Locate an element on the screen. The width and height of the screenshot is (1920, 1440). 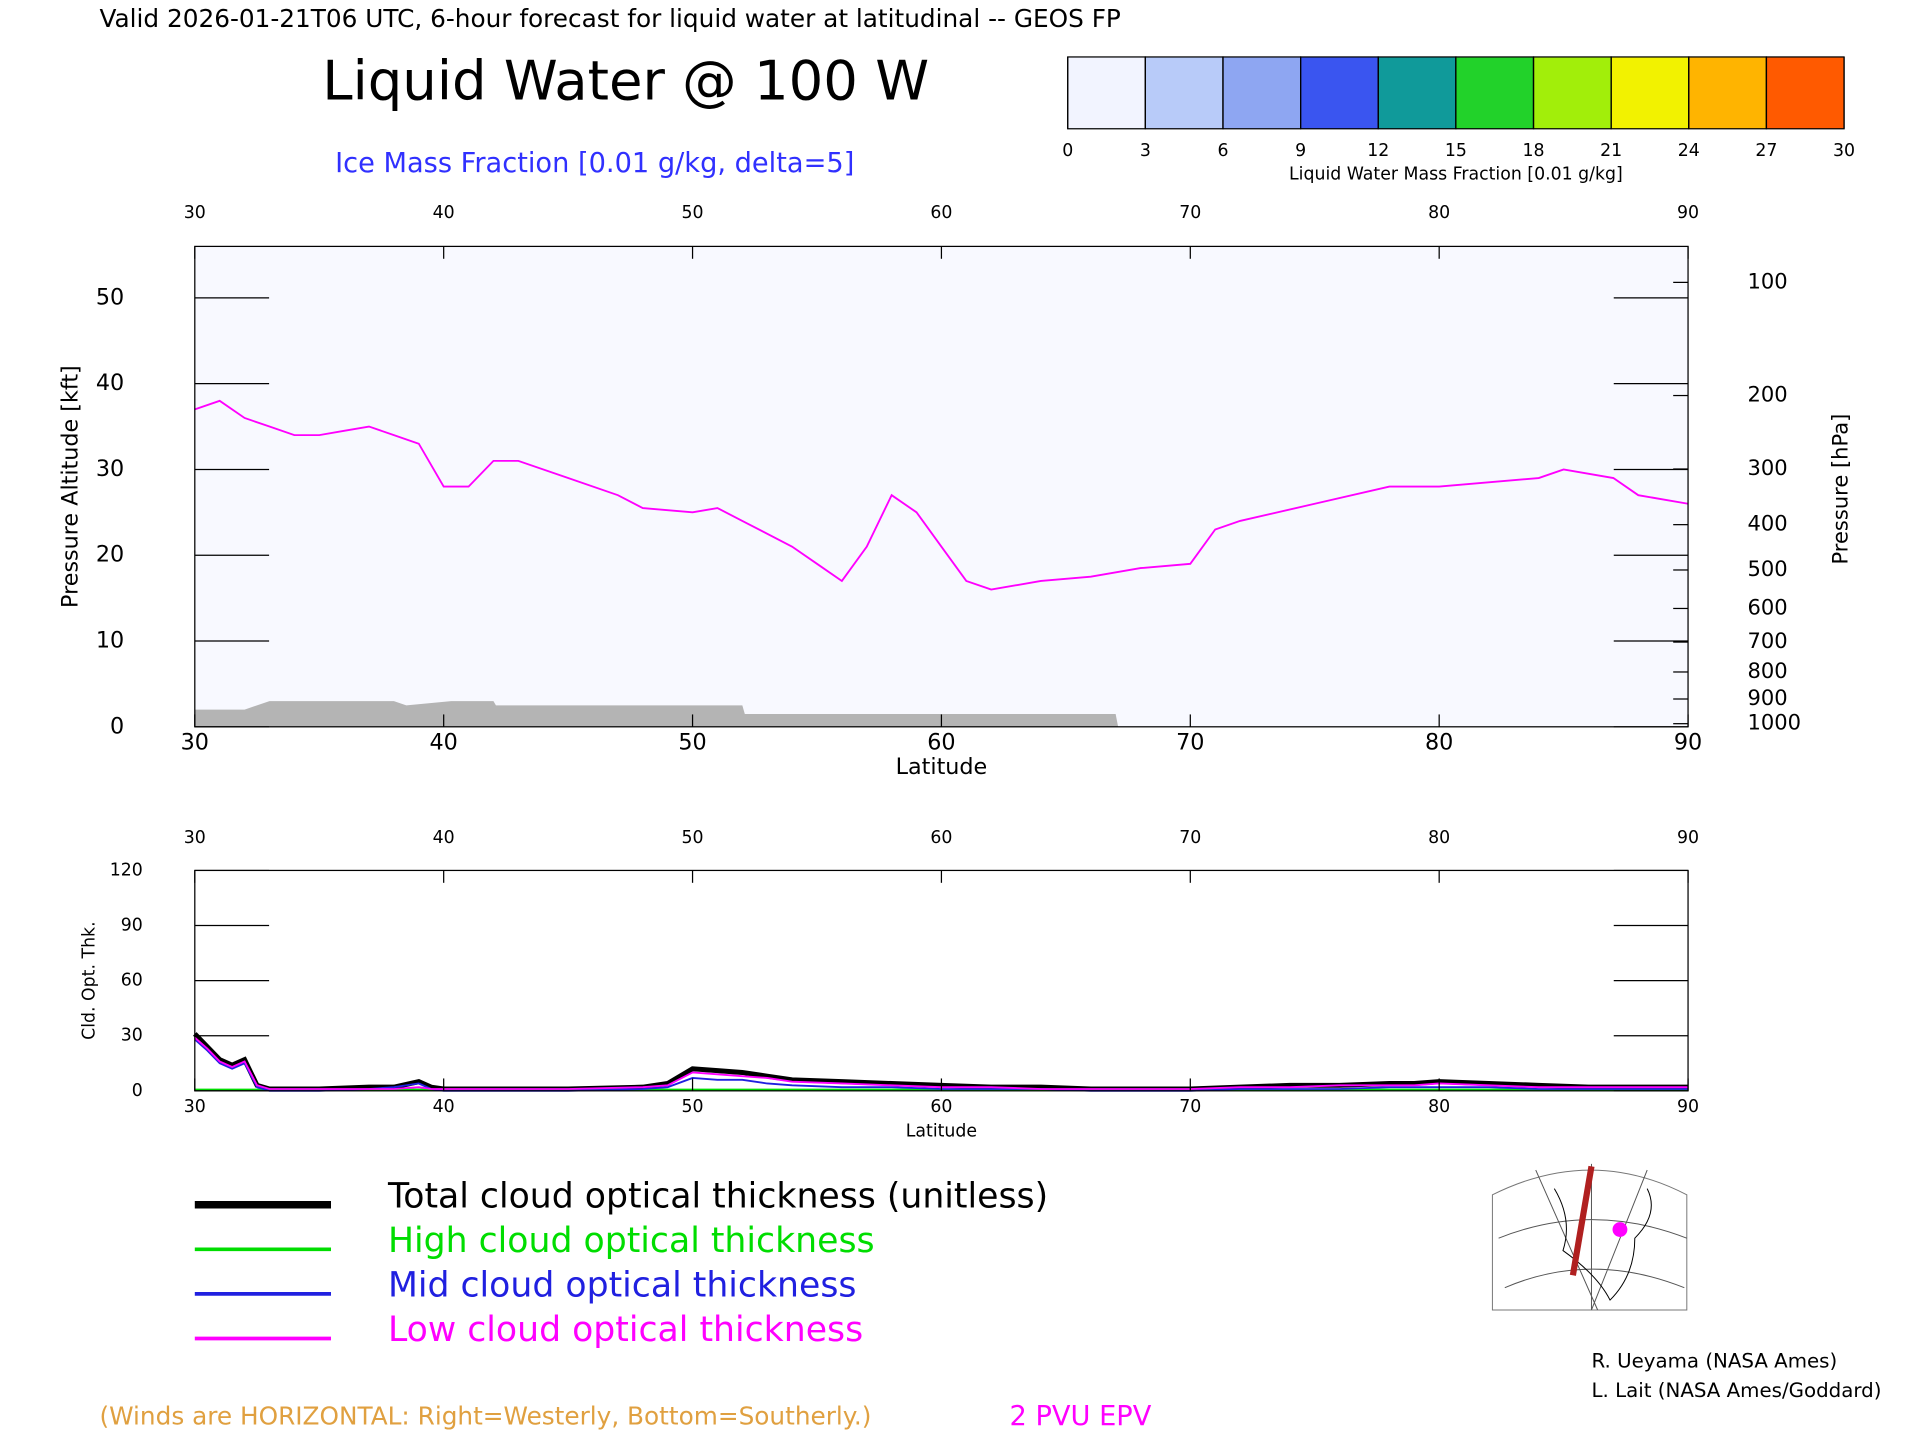
y2-tick-label: 200 is located at coordinates (1767, 394).